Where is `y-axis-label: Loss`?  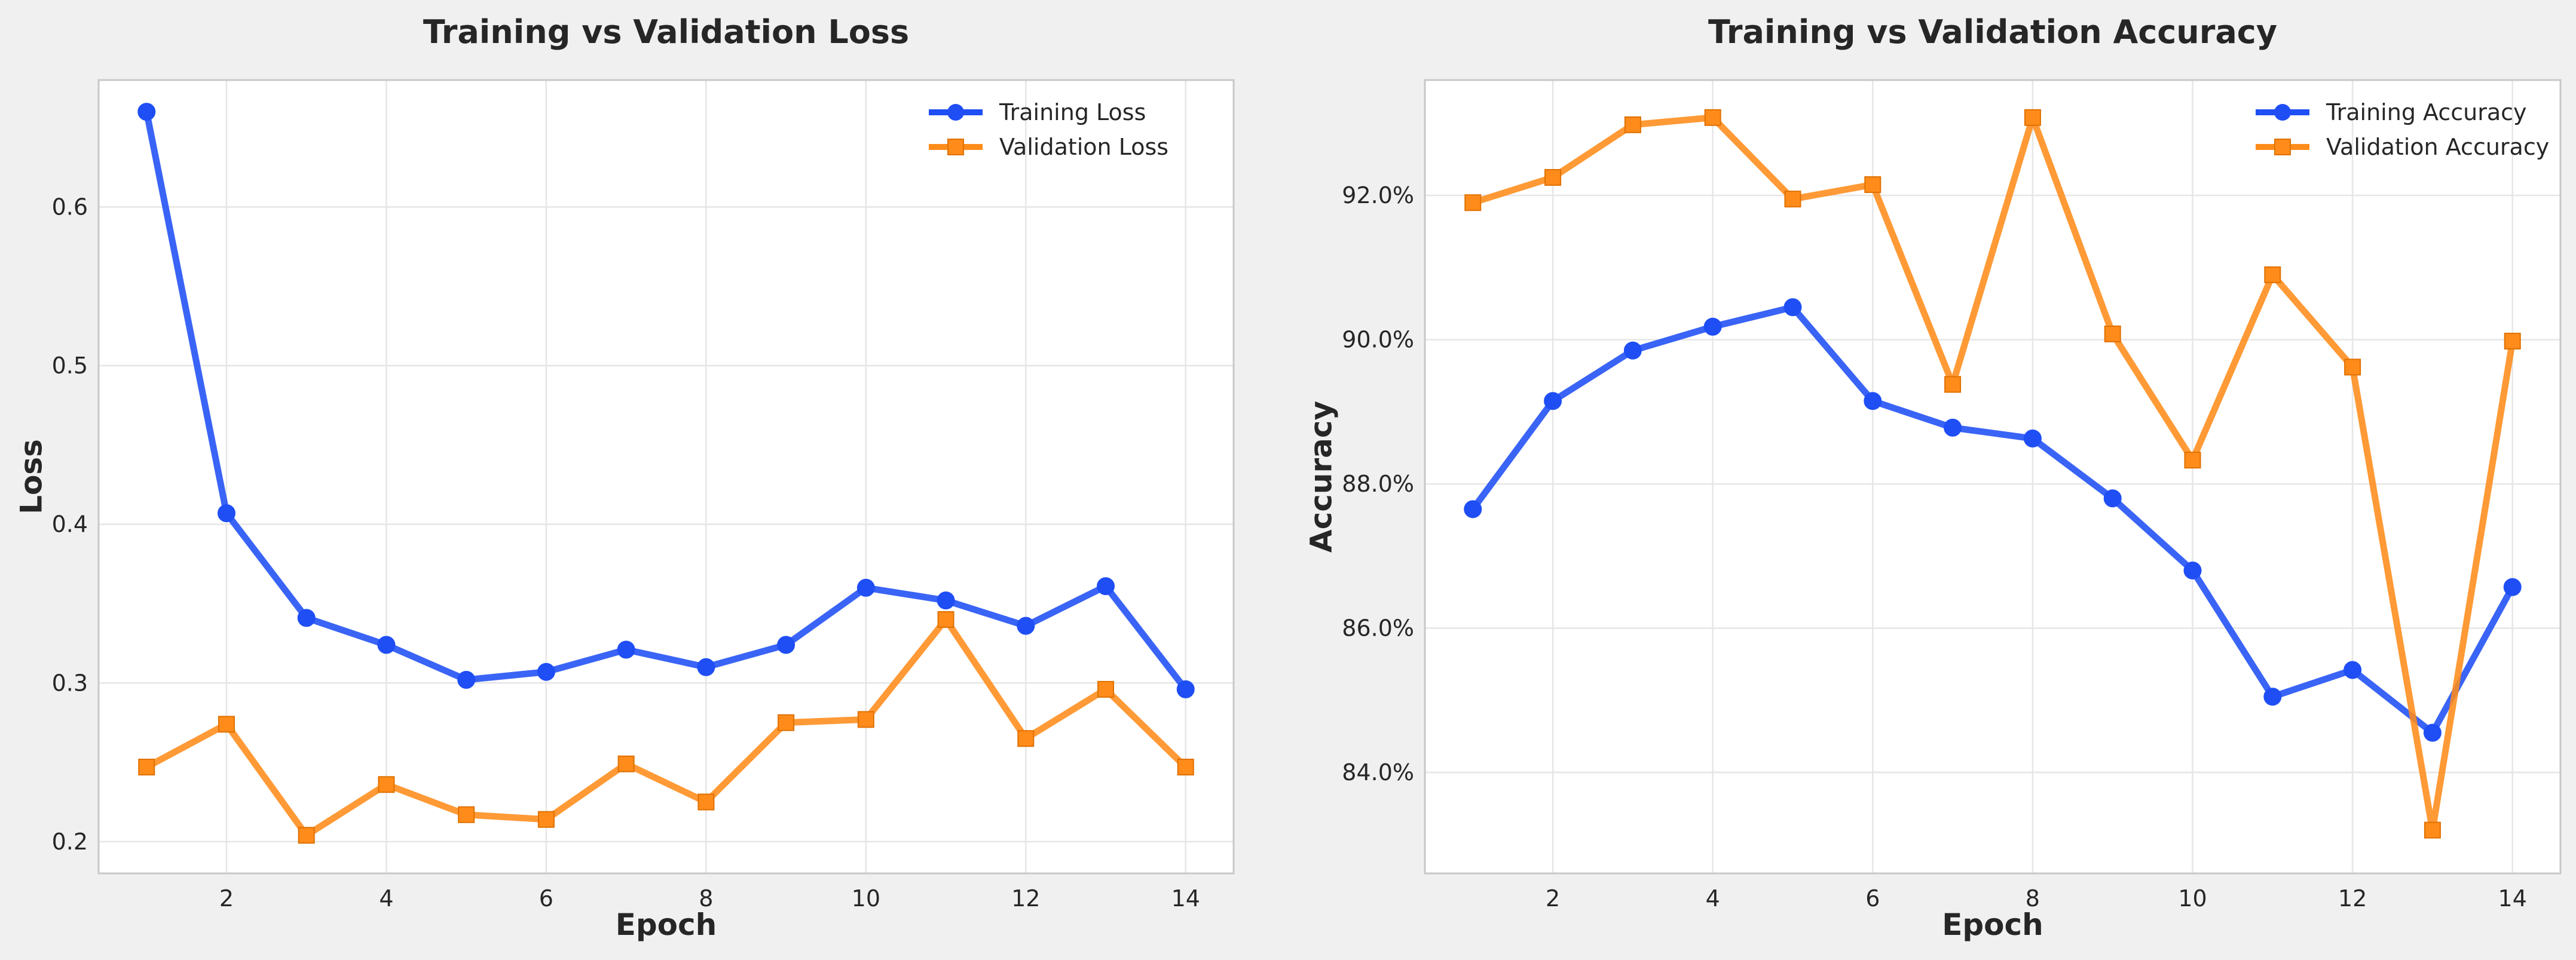
y-axis-label: Loss is located at coordinates (31, 477).